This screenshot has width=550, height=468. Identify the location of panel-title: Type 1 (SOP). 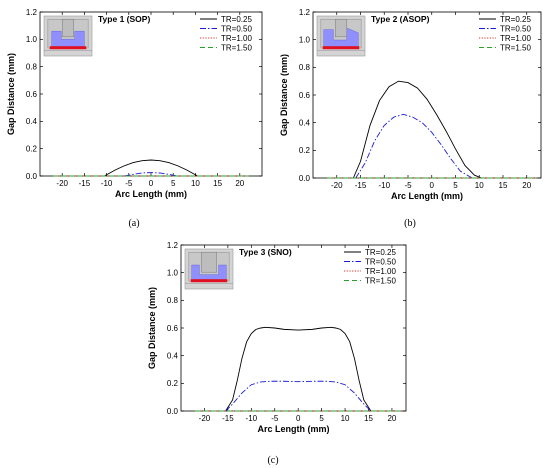
(124, 19).